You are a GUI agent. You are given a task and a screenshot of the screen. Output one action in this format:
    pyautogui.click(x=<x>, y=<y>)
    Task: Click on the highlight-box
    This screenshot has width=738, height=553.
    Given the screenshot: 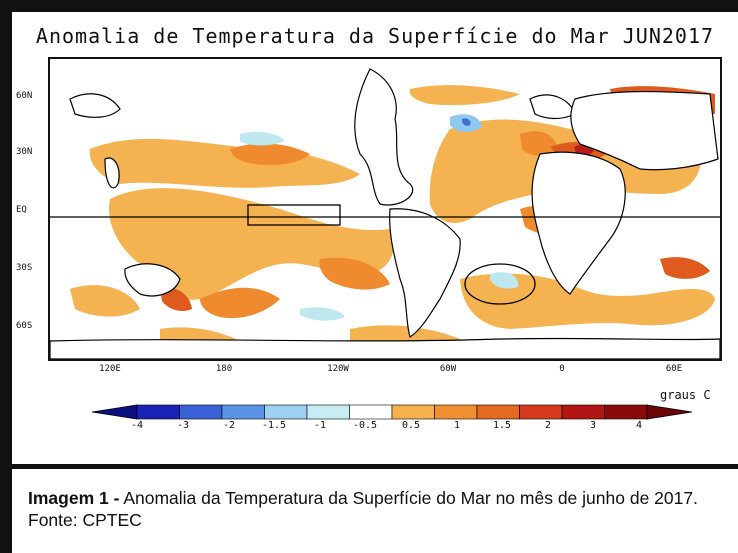 What is the action you would take?
    pyautogui.click(x=294, y=215)
    